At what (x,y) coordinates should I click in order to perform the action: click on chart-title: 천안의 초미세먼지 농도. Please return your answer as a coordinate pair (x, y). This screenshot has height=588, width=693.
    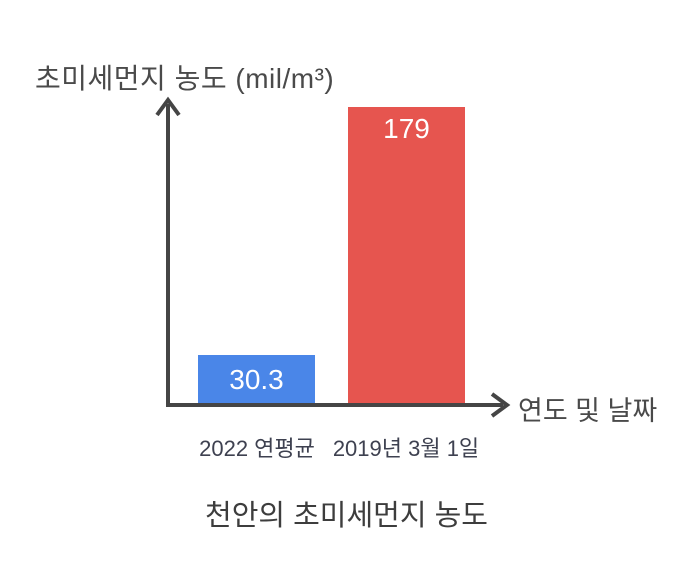
    Looking at the image, I should click on (346, 516).